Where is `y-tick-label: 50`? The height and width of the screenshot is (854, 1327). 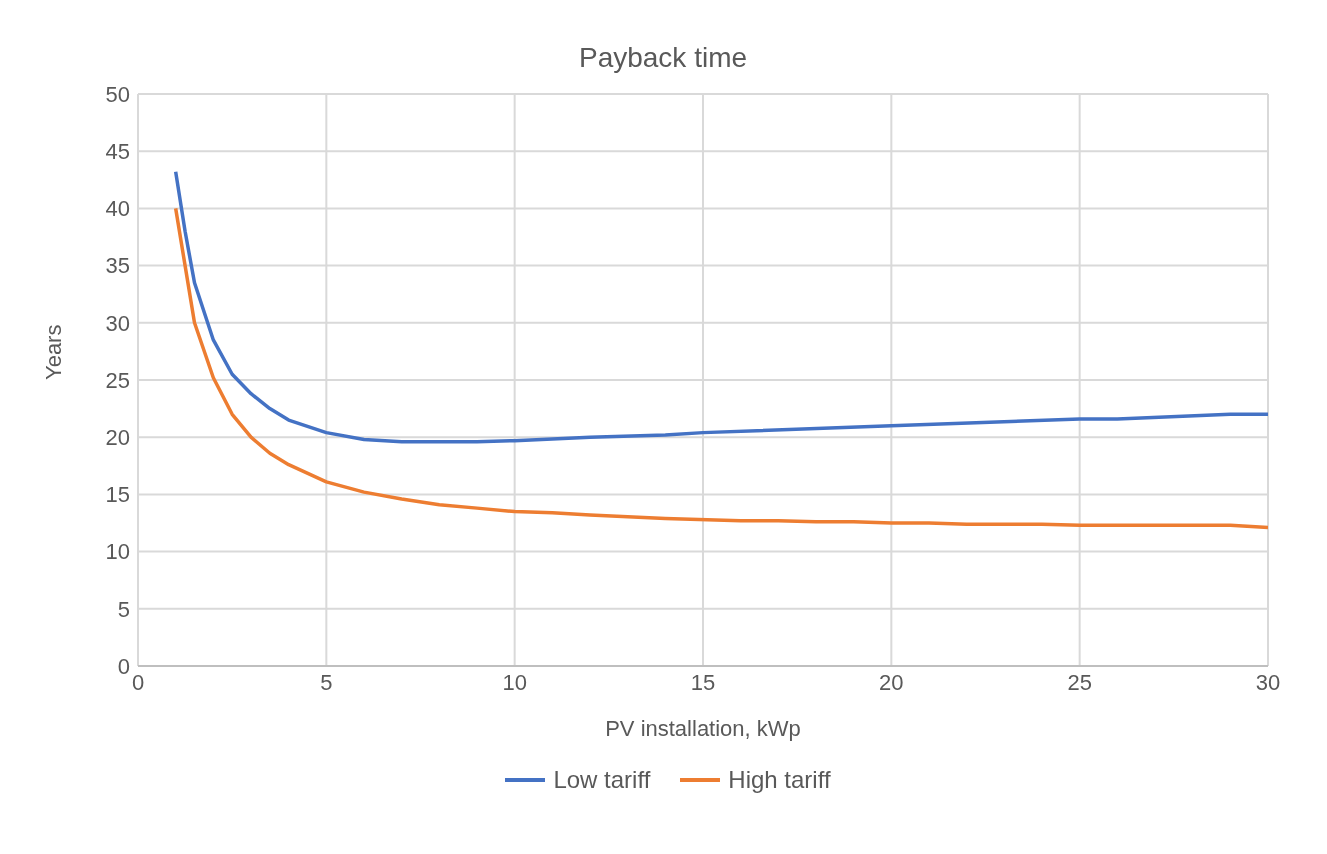
y-tick-label: 50 is located at coordinates (117, 94).